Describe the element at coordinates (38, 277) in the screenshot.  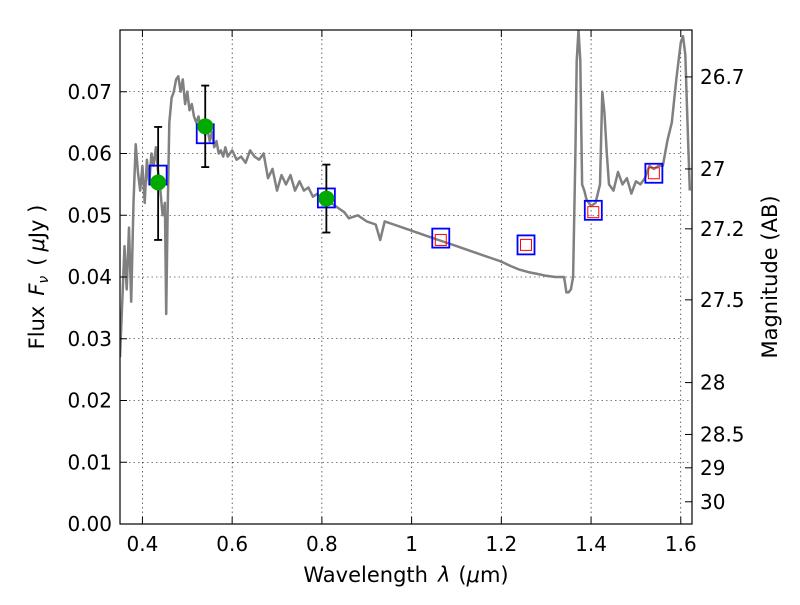
I see `y-axis-label: FluxFν(μJy )` at that location.